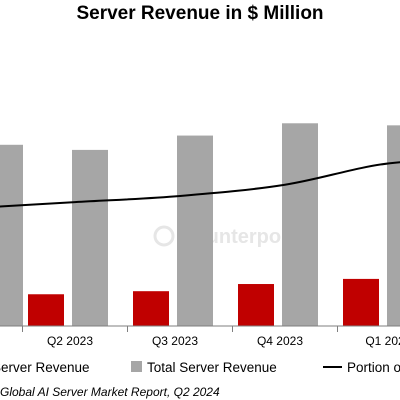  What do you see at coordinates (199, 13) in the screenshot?
I see `chart-title: Server Revenue in $ Million` at bounding box center [199, 13].